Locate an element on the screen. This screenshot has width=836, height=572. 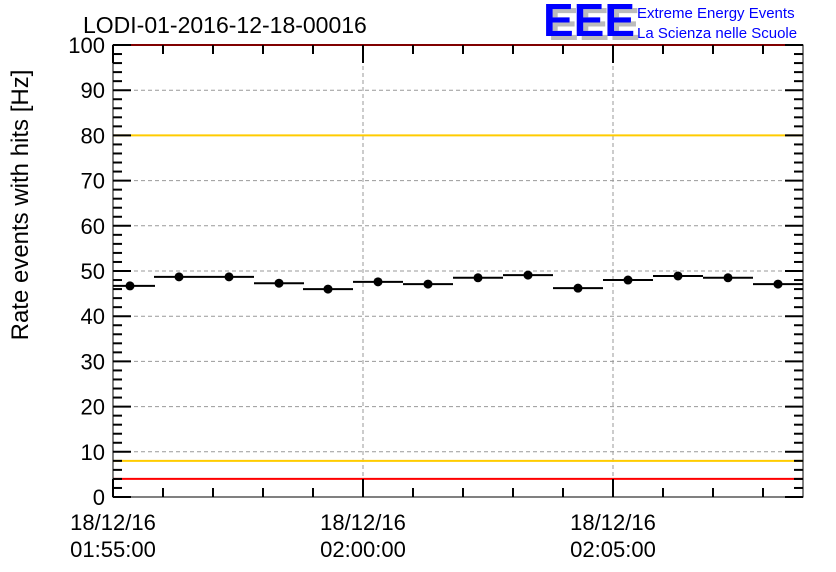
x-tick-time: 02:05:00 is located at coordinates (613, 549).